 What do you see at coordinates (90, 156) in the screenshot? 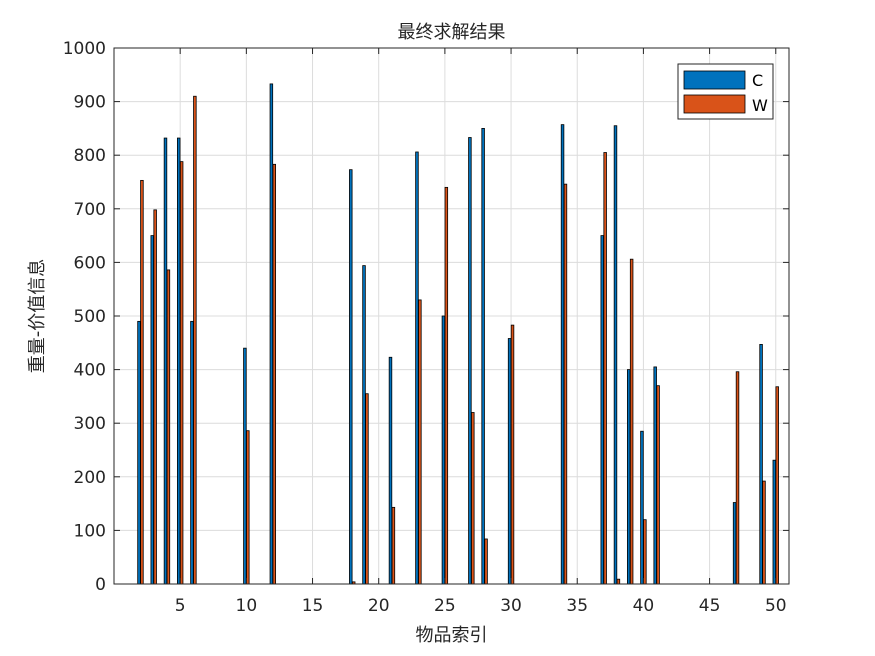
I see `y-tick-label: 800` at bounding box center [90, 156].